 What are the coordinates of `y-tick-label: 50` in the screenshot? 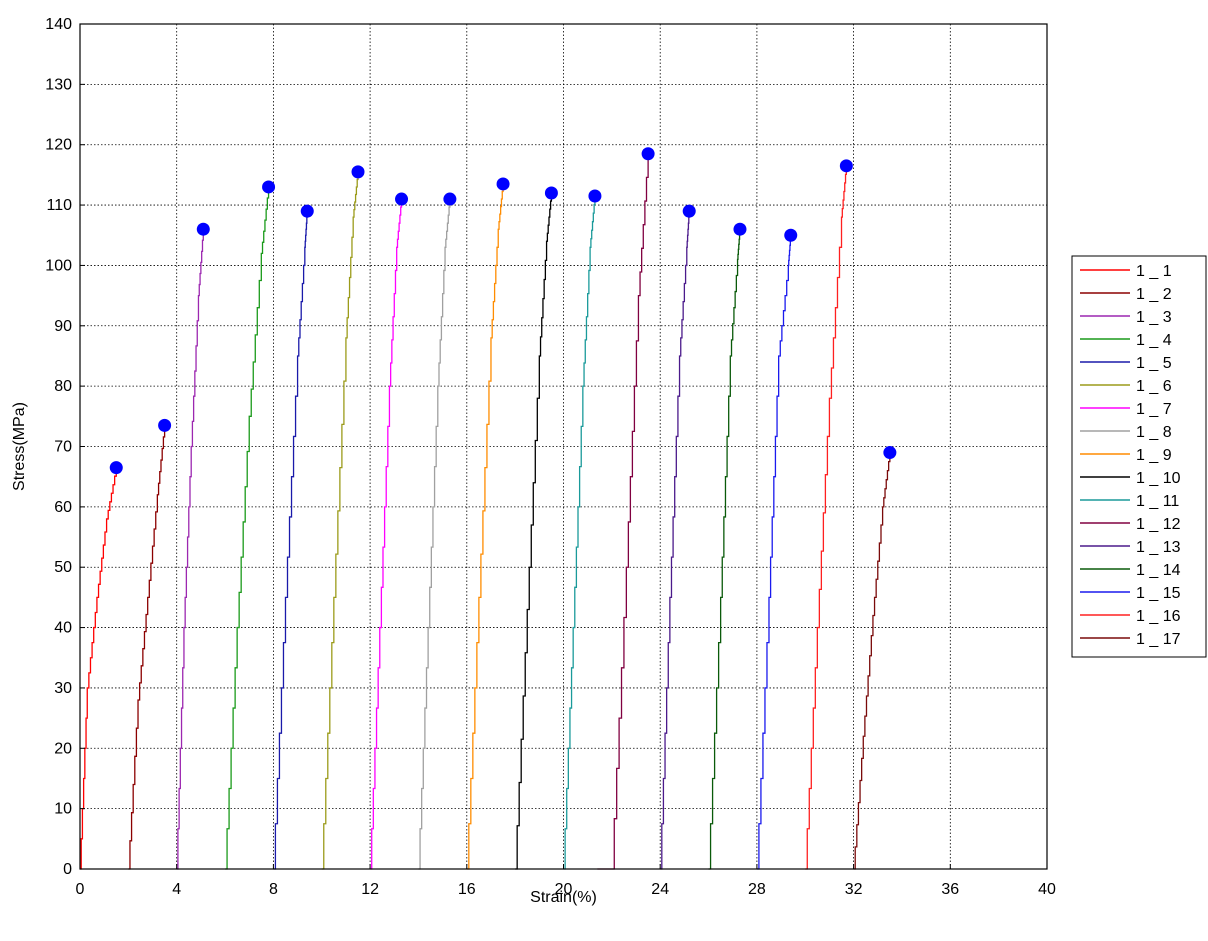 It's located at (63, 567).